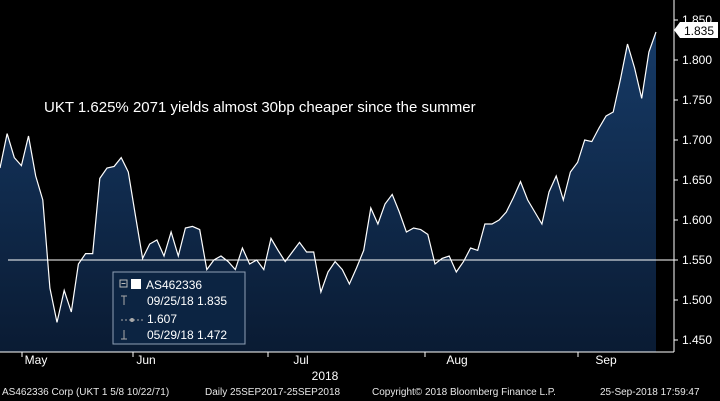 The height and width of the screenshot is (401, 720). Describe the element at coordinates (132, 320) in the screenshot. I see `mean-marker-icon` at that location.